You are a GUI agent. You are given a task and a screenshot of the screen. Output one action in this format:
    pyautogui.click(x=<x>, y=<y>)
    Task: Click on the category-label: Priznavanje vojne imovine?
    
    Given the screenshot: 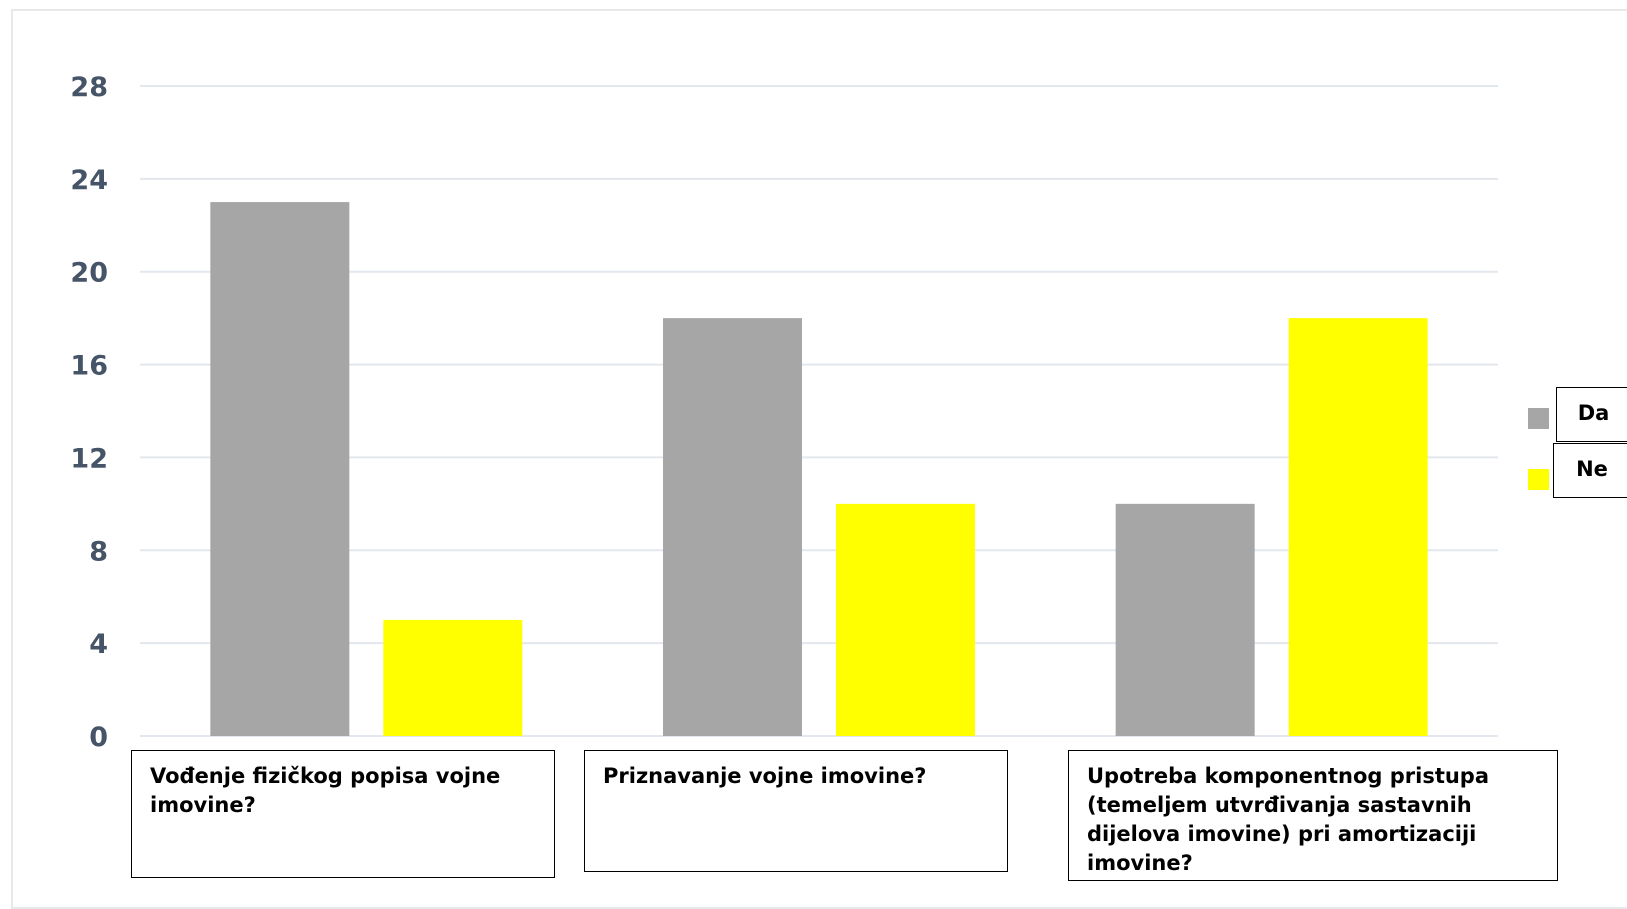 What is the action you would take?
    pyautogui.click(x=796, y=811)
    